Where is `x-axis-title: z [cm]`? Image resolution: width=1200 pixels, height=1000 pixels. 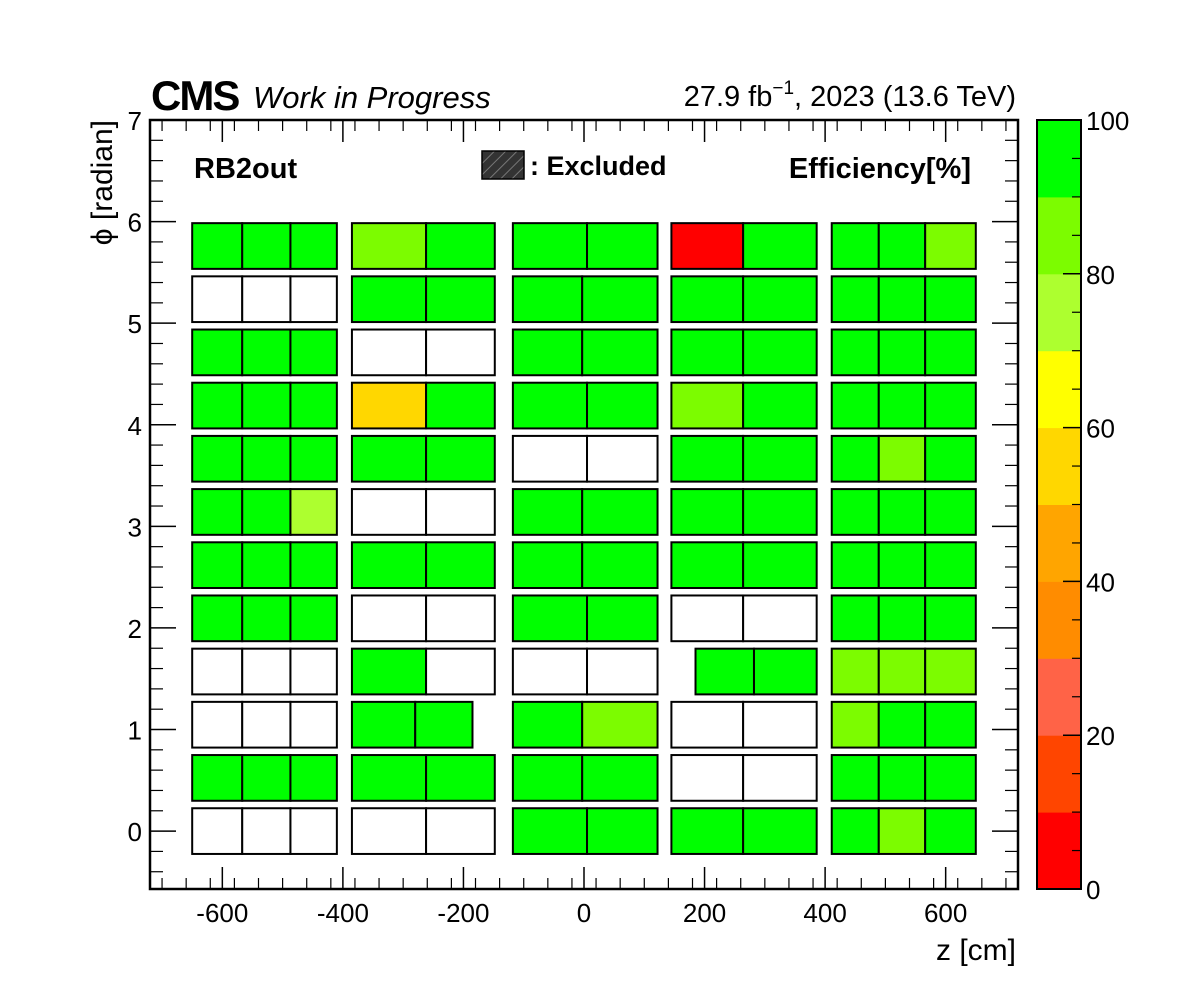 x-axis-title: z [cm] is located at coordinates (976, 950).